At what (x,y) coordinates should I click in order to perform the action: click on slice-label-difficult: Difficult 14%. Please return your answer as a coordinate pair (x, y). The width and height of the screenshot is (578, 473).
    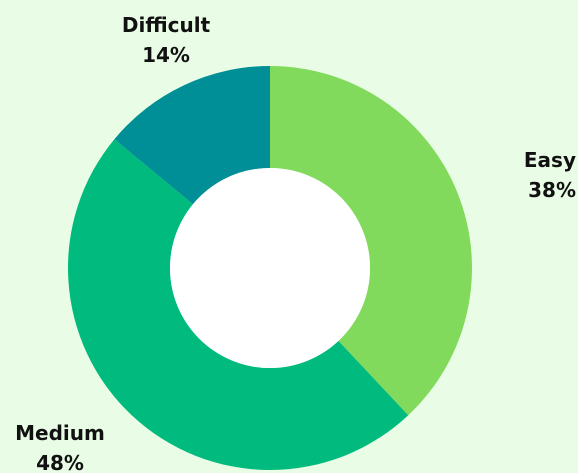
    Looking at the image, I should click on (166, 40).